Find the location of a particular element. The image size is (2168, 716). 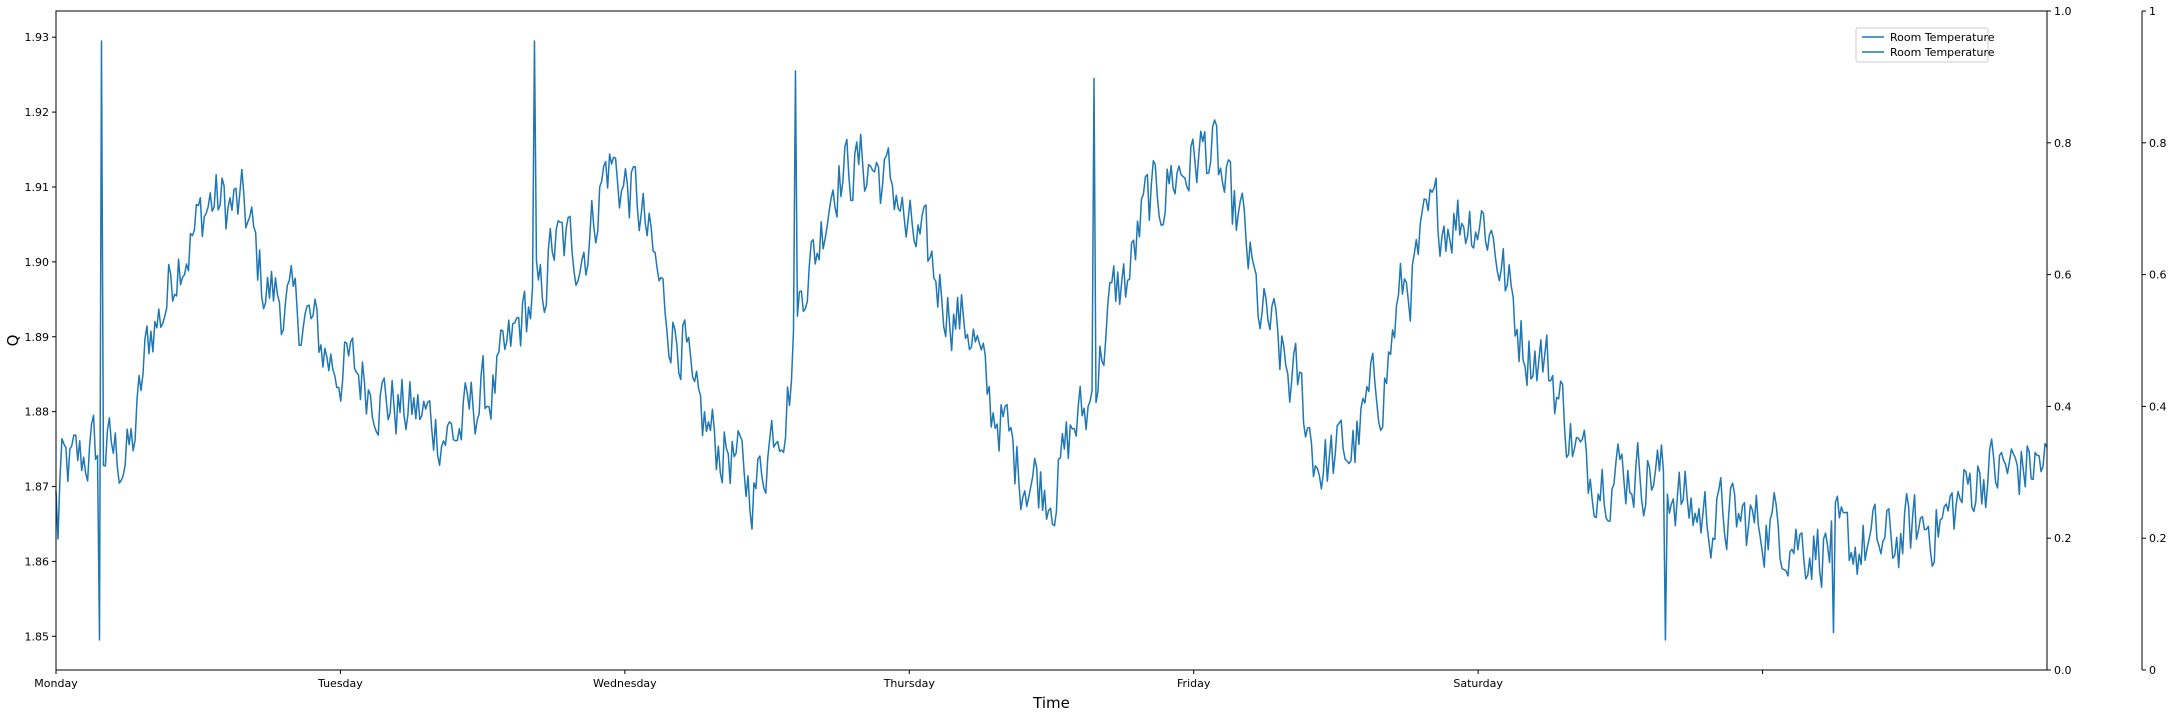

y-tick-label: 1.91 is located at coordinates (37, 187).